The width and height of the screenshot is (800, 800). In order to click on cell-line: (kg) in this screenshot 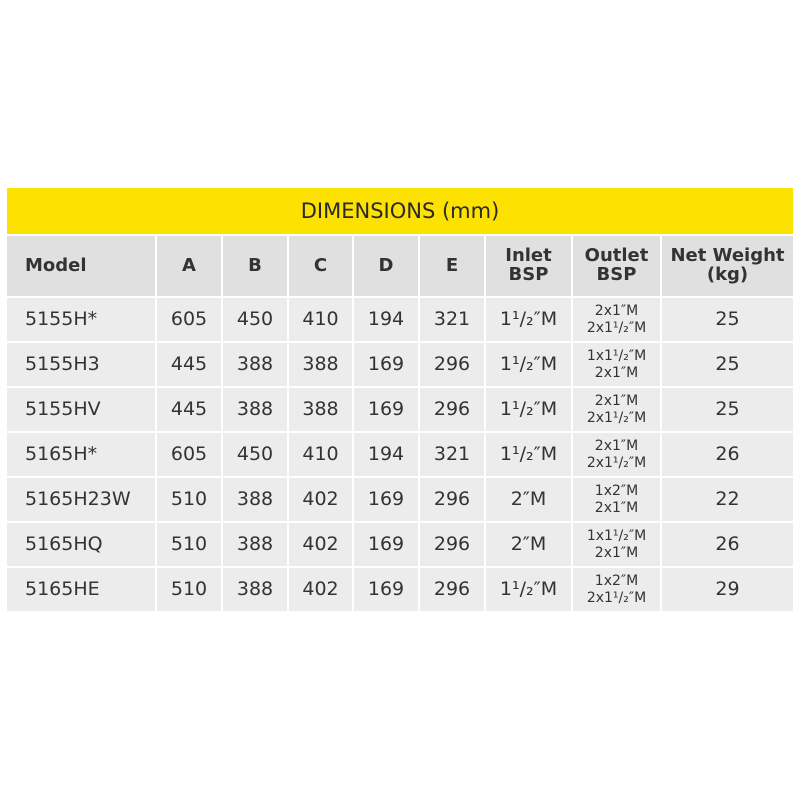, I will do `click(727, 274)`.